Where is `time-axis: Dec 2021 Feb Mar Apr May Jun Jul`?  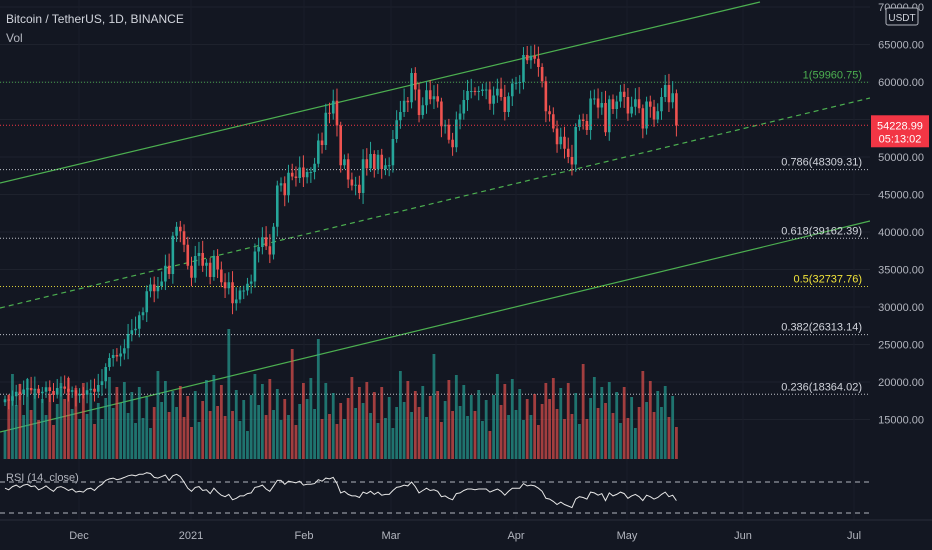
time-axis: Dec 2021 Feb Mar Apr May Jun Jul is located at coordinates (466, 530).